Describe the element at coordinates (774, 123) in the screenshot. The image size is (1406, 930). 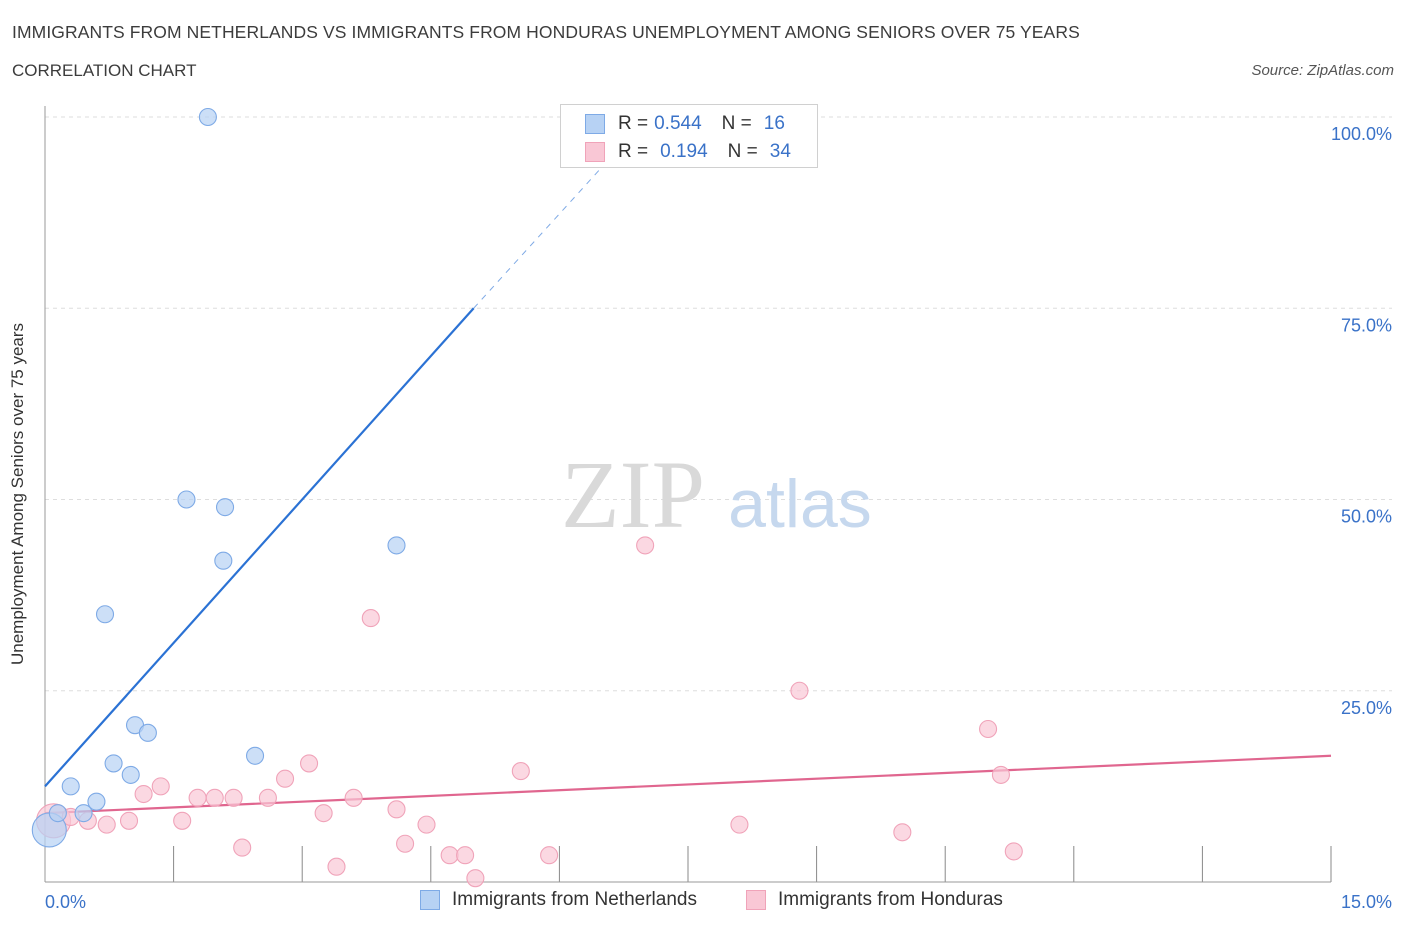
I see `n-value: 16` at that location.